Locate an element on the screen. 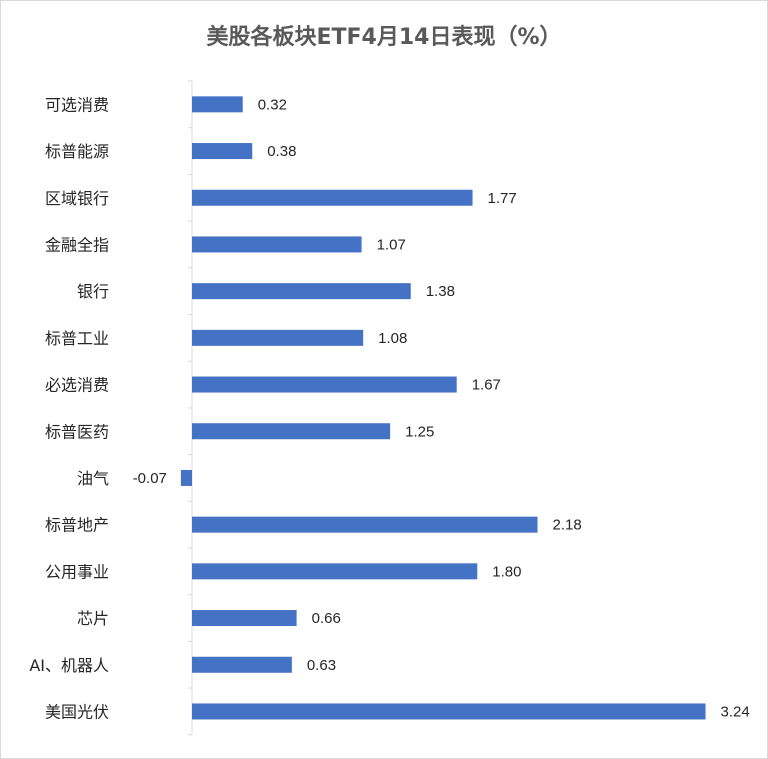 This screenshot has width=768, height=759. value-label: 1.25 is located at coordinates (419, 431).